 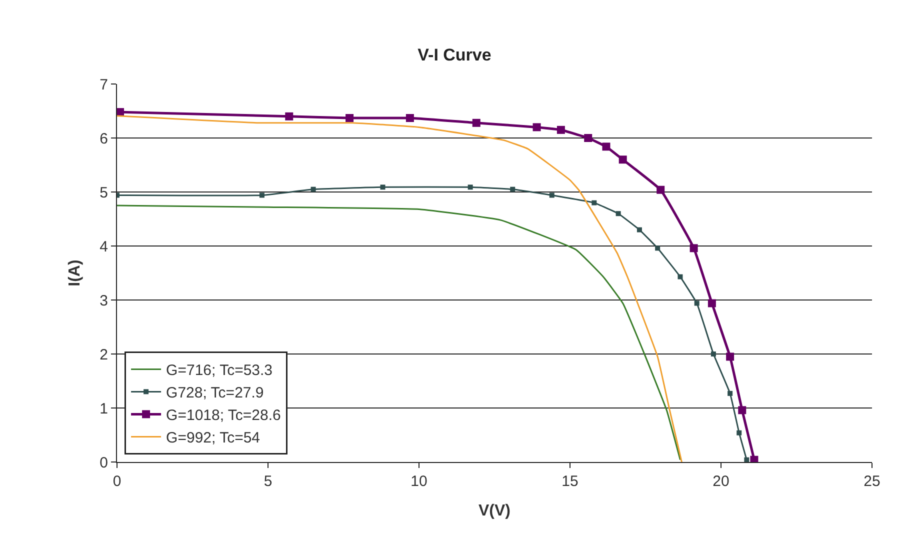 I want to click on y-tick-label: 2, so click(x=104, y=355).